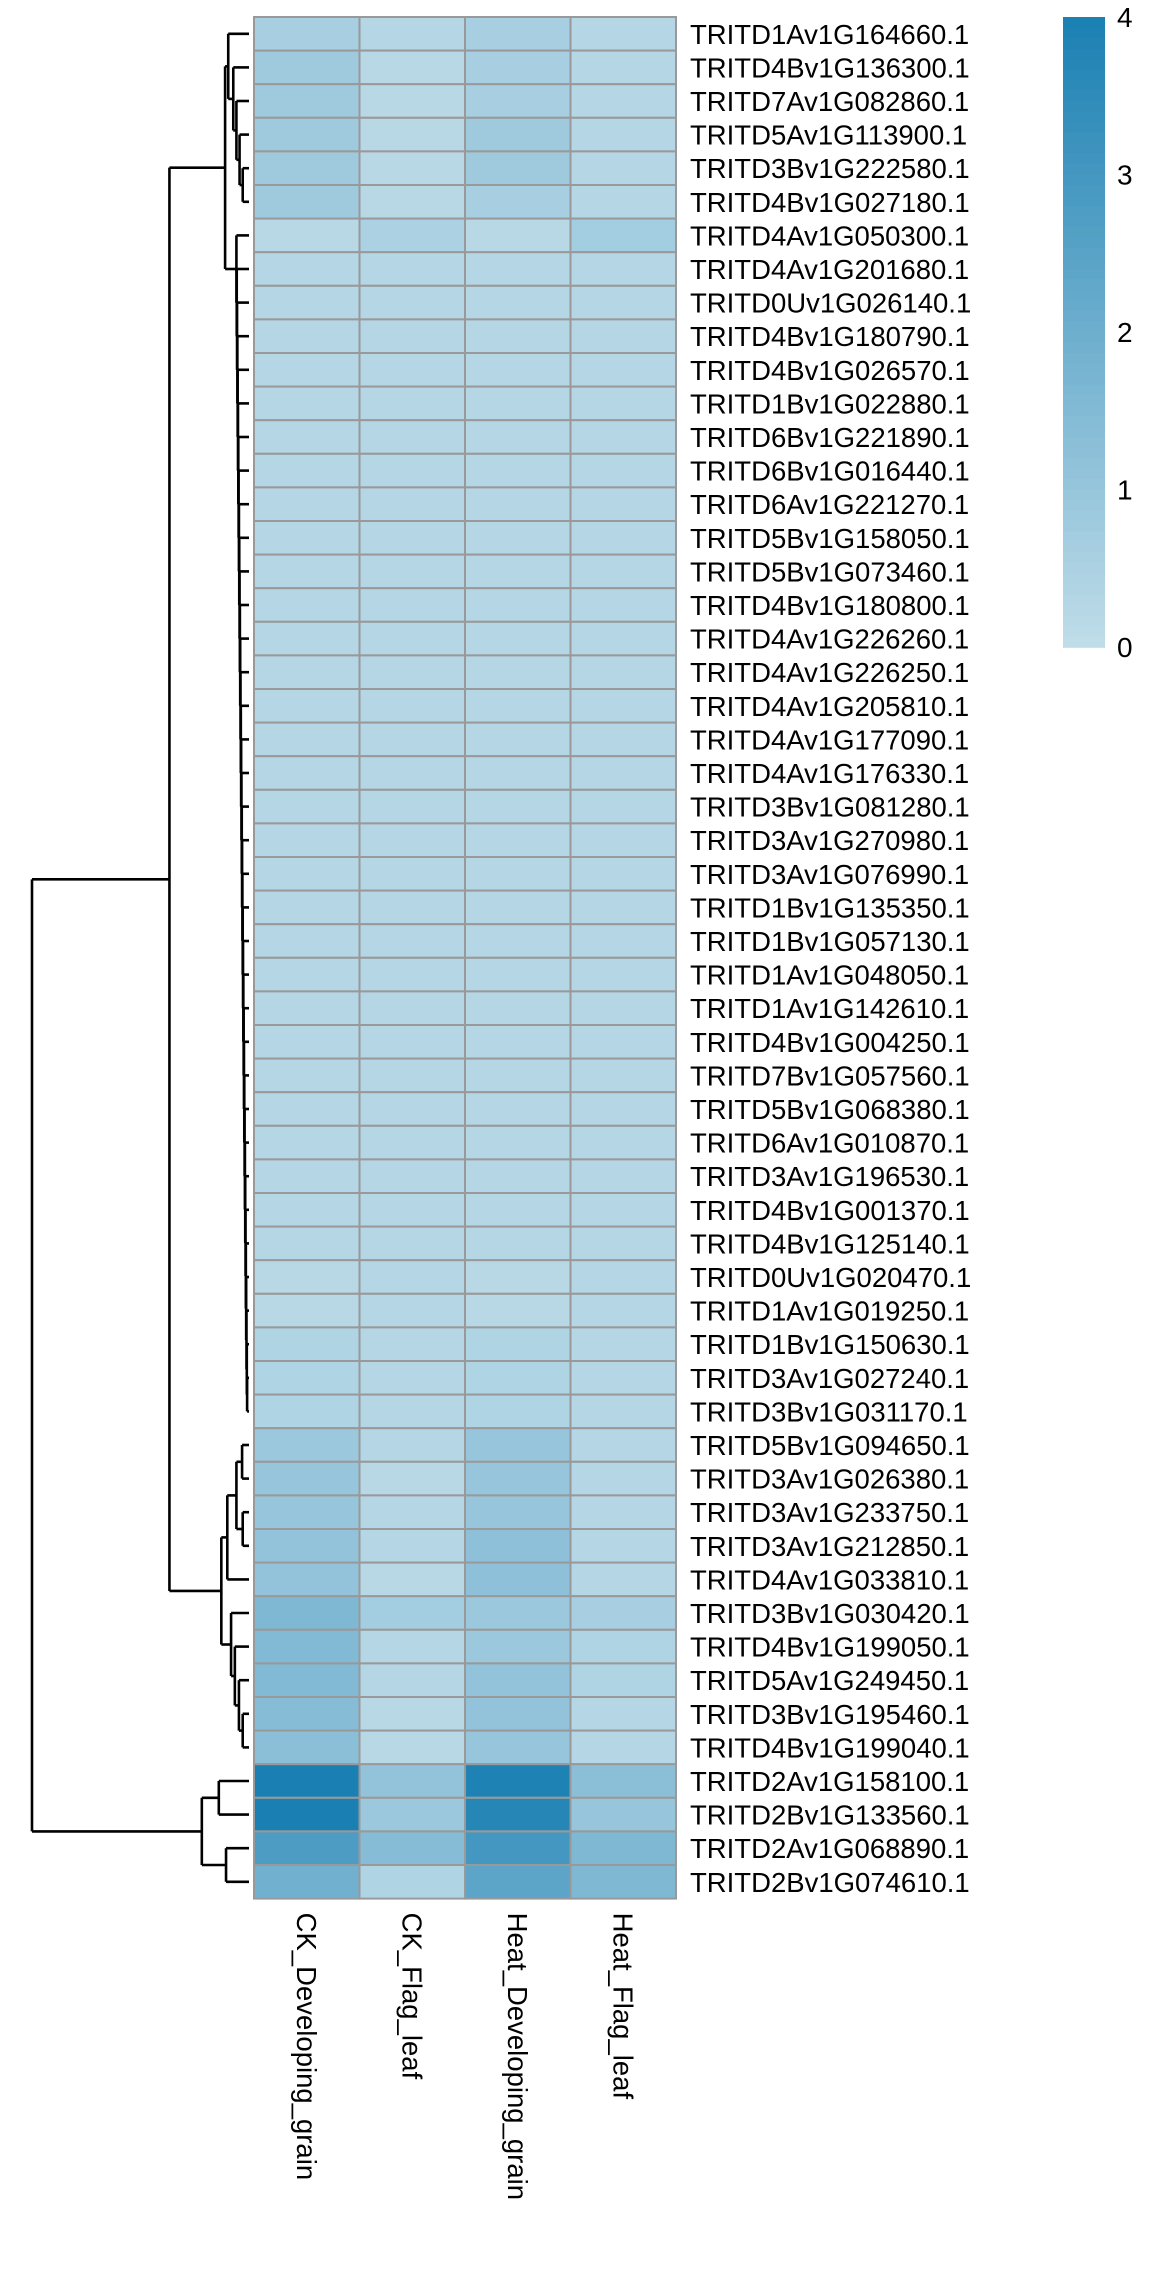 The image size is (1172, 2275). Describe the element at coordinates (830, 605) in the screenshot. I see `row-label: TRITD4Bv1G180800.1` at that location.